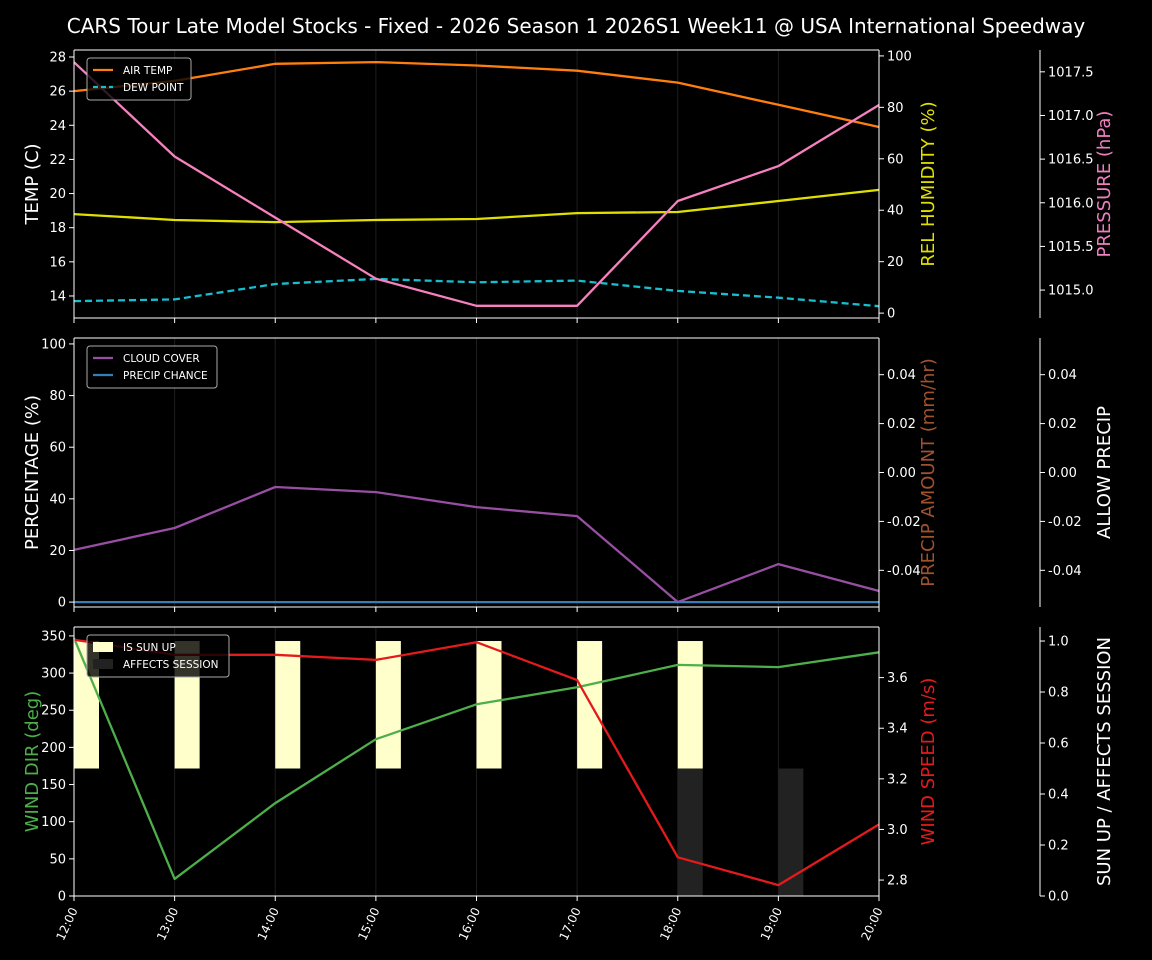 Image resolution: width=1152 pixels, height=960 pixels. Describe the element at coordinates (928, 183) in the screenshot. I see `y-axis-label: REL HUMIDITY (%)` at that location.